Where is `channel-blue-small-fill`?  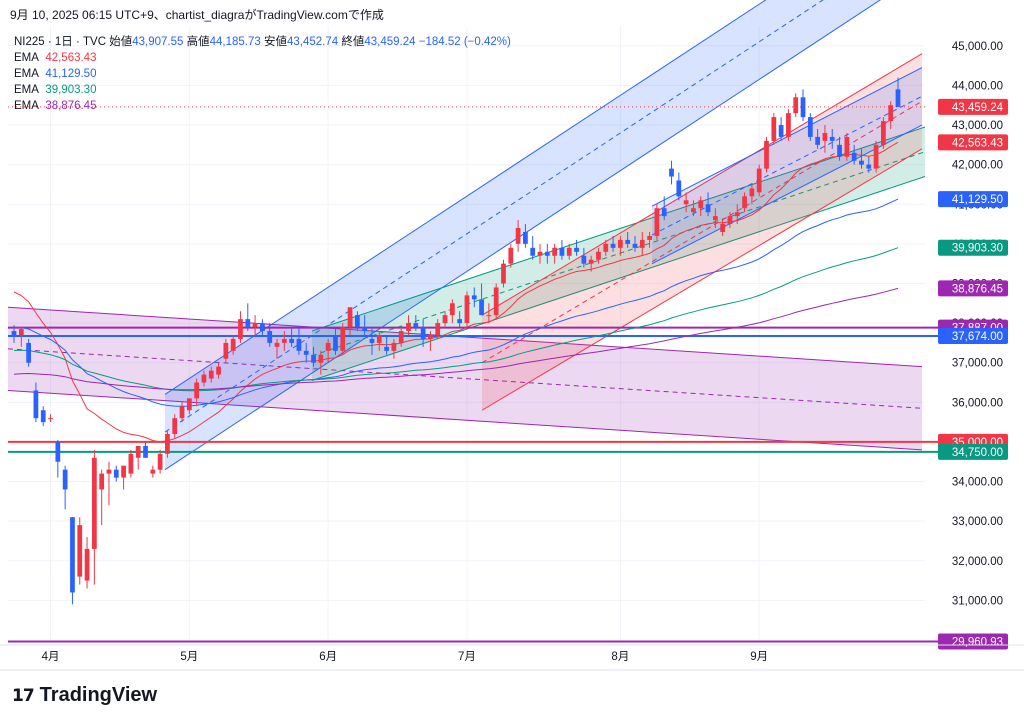
channel-blue-small-fill is located at coordinates (787, 165).